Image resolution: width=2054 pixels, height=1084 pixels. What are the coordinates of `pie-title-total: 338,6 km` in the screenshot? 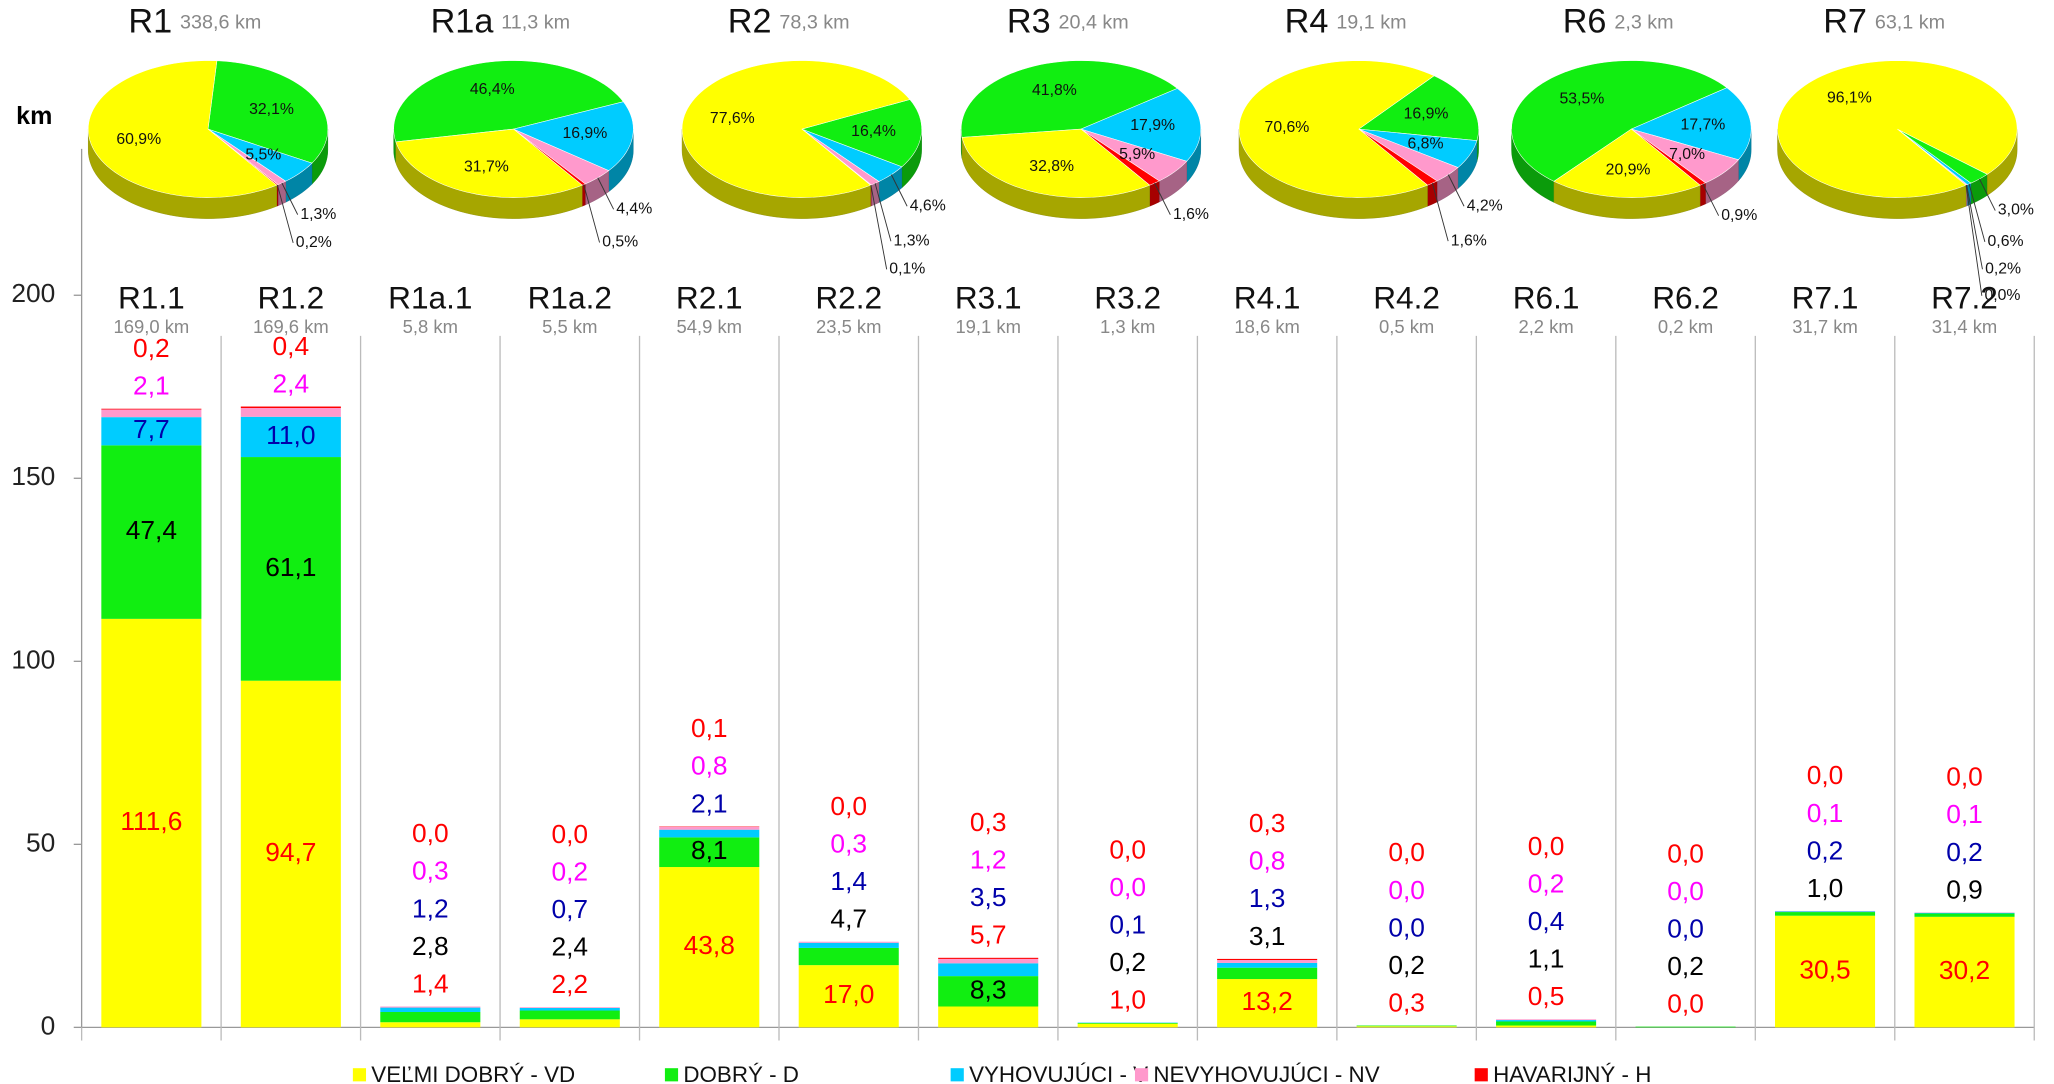 It's located at (220, 23).